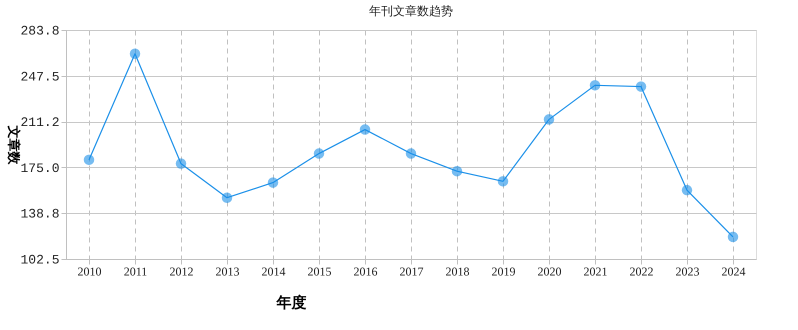  I want to click on x-tick-label: 2015, so click(320, 271).